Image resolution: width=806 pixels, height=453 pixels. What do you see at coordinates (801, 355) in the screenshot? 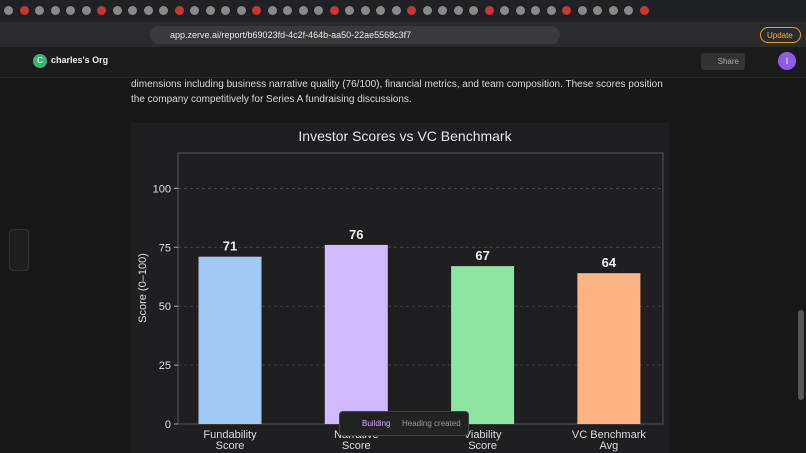
I see `scrollbar` at bounding box center [801, 355].